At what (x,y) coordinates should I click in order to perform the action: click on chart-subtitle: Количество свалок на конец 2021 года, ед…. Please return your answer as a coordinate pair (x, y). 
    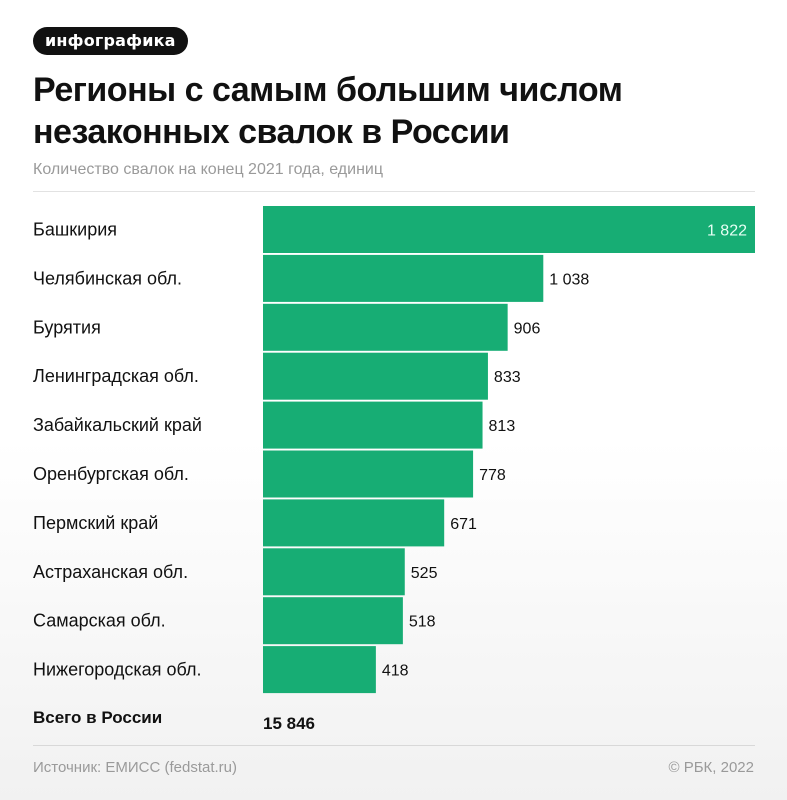
    Looking at the image, I should click on (208, 169).